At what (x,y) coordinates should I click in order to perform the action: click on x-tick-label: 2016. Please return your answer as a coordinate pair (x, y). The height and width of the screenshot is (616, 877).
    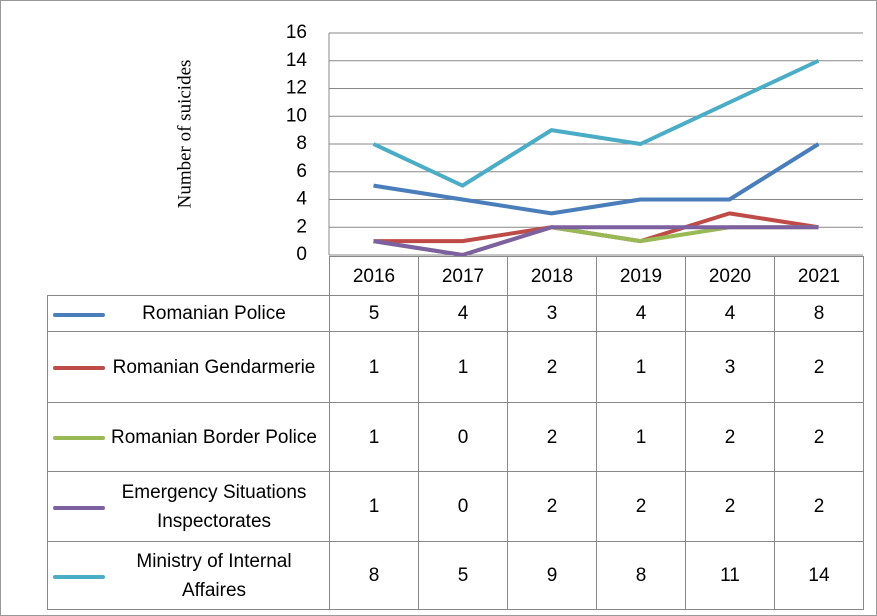
    Looking at the image, I should click on (374, 276).